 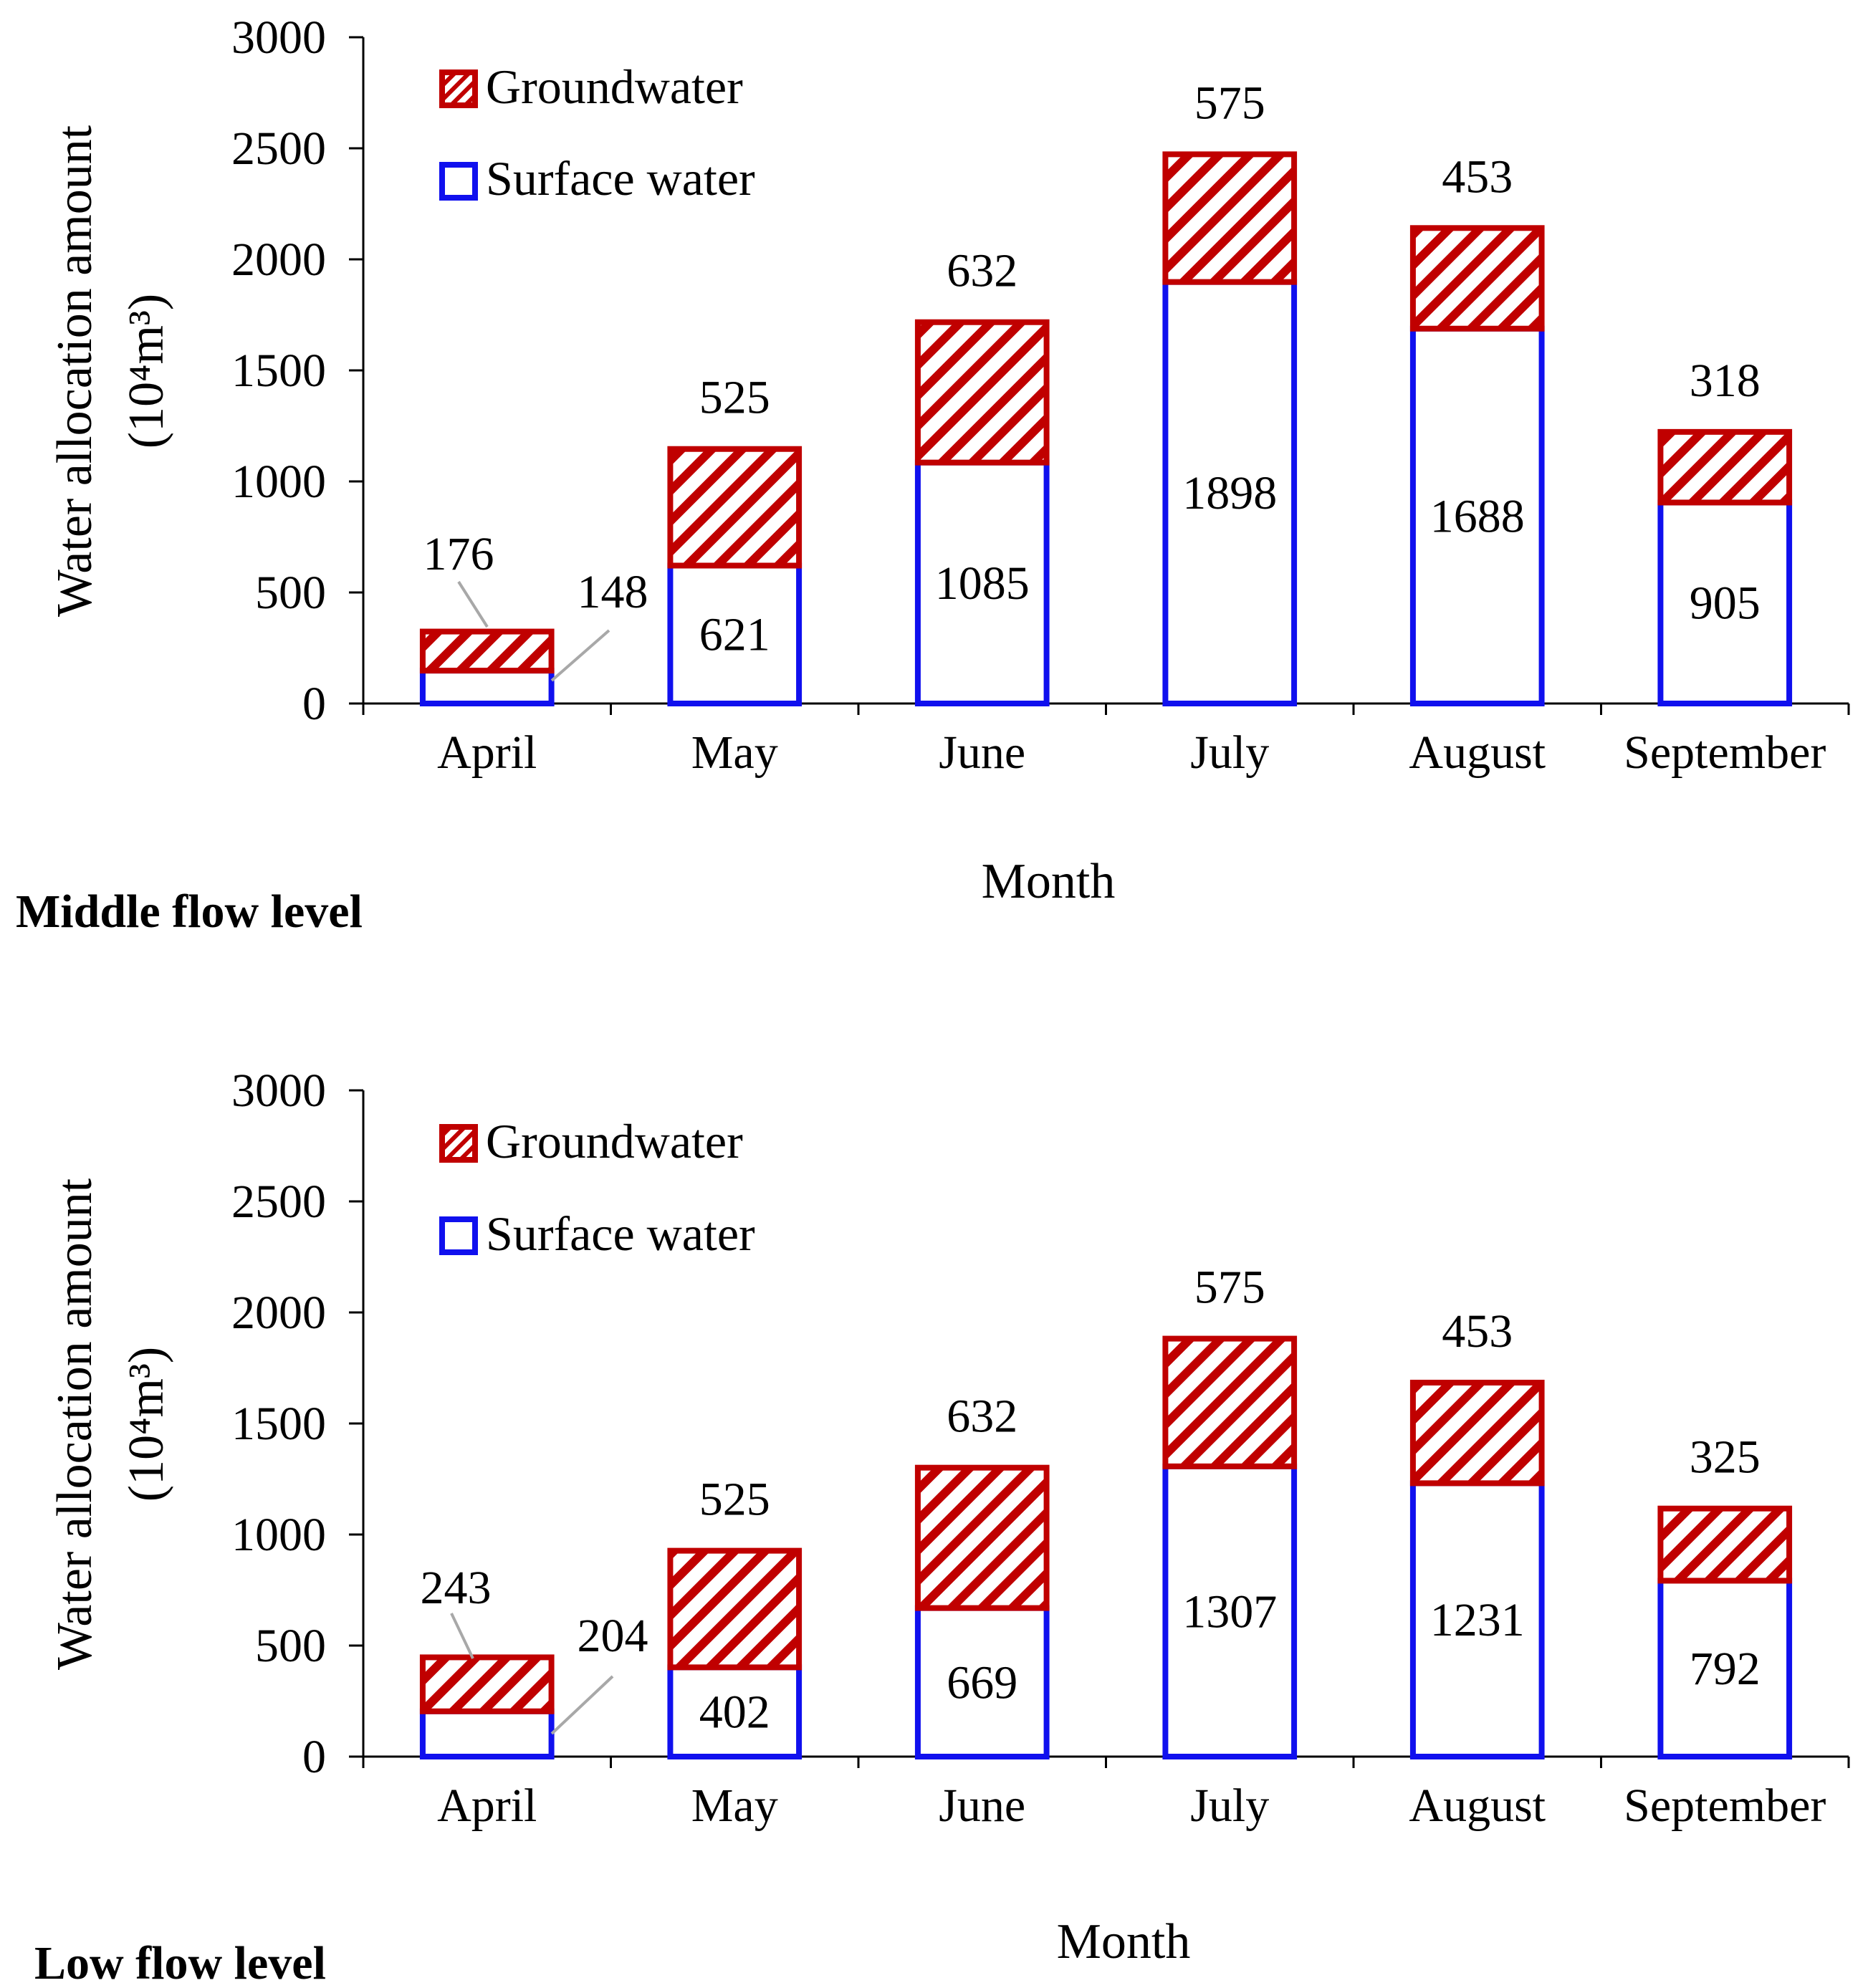 I want to click on panel-caption: Low flow level, so click(x=180, y=1962).